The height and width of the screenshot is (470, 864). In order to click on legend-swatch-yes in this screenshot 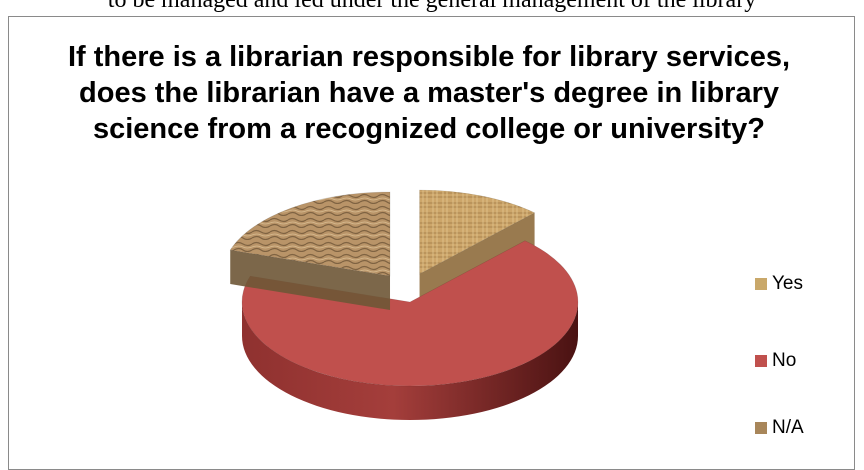, I will do `click(761, 284)`.